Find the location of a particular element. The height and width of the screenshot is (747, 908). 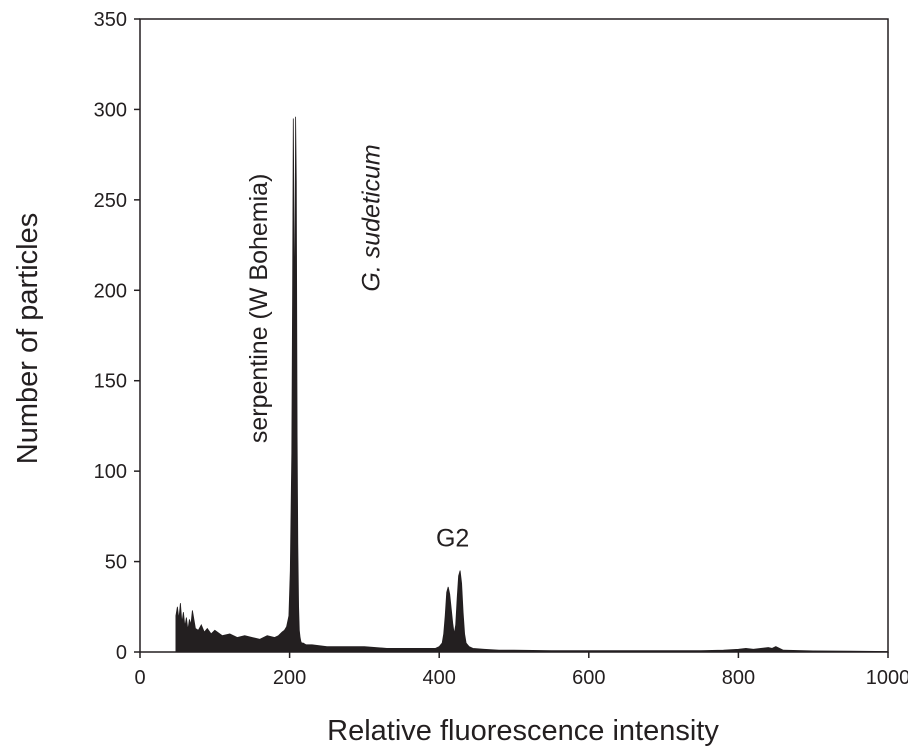

annotation-2: G2 is located at coordinates (452, 539).